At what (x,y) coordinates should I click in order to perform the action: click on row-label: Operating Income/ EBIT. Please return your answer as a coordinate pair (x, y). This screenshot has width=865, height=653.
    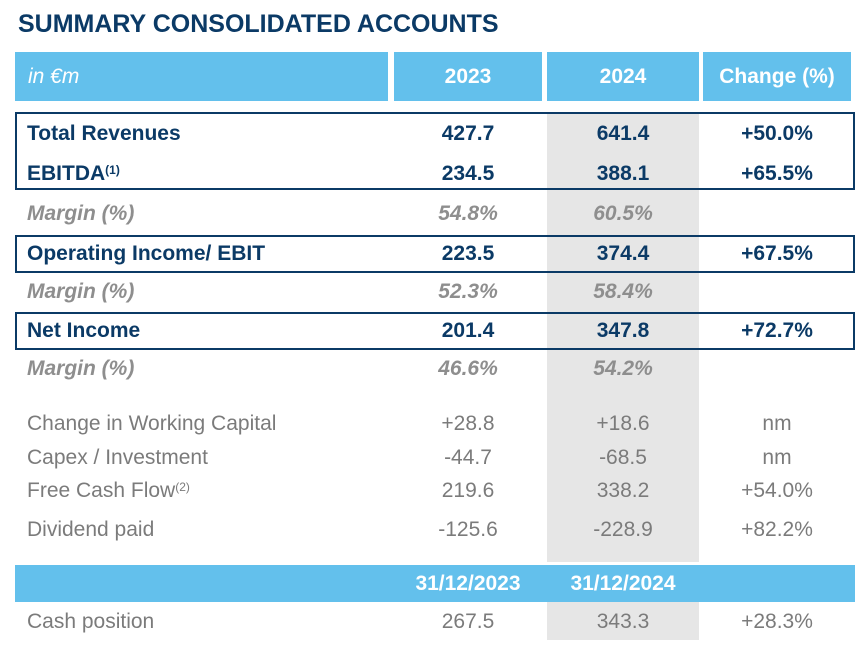
    Looking at the image, I should click on (146, 253).